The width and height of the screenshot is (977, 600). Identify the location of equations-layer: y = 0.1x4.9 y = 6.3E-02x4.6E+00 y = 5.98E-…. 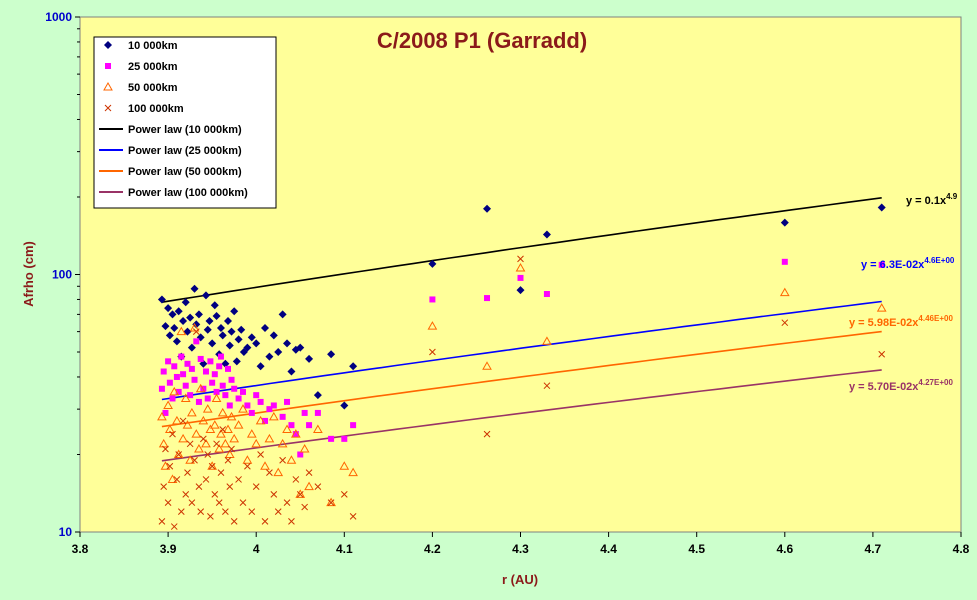
(903, 292).